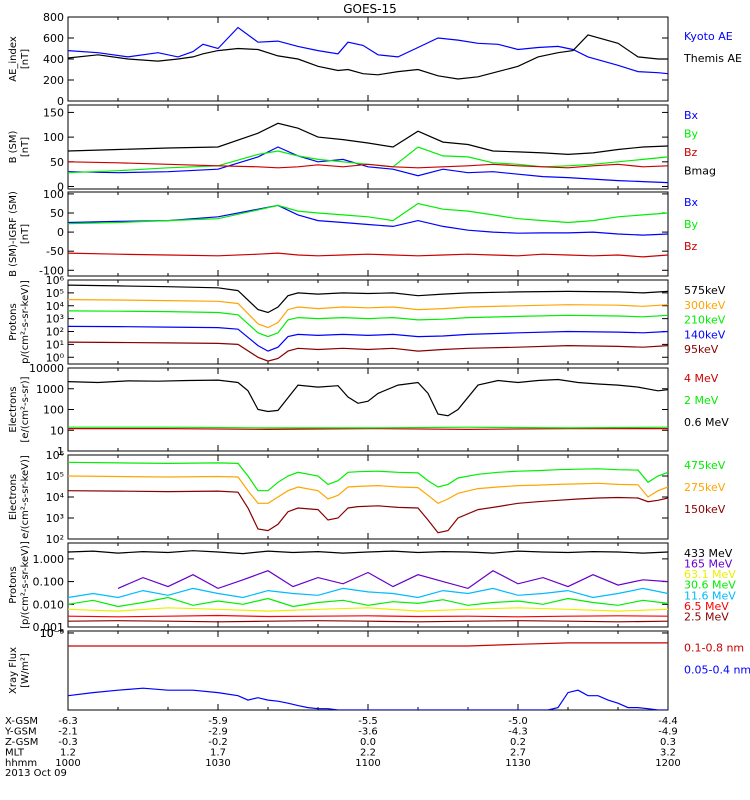 The width and height of the screenshot is (750, 800). Describe the element at coordinates (712, 58) in the screenshot. I see `legend-entry: Themis AE` at that location.